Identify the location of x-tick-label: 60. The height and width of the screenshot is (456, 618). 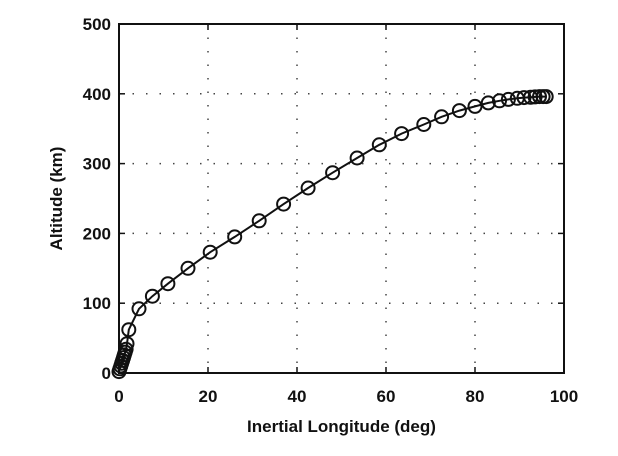
(386, 396).